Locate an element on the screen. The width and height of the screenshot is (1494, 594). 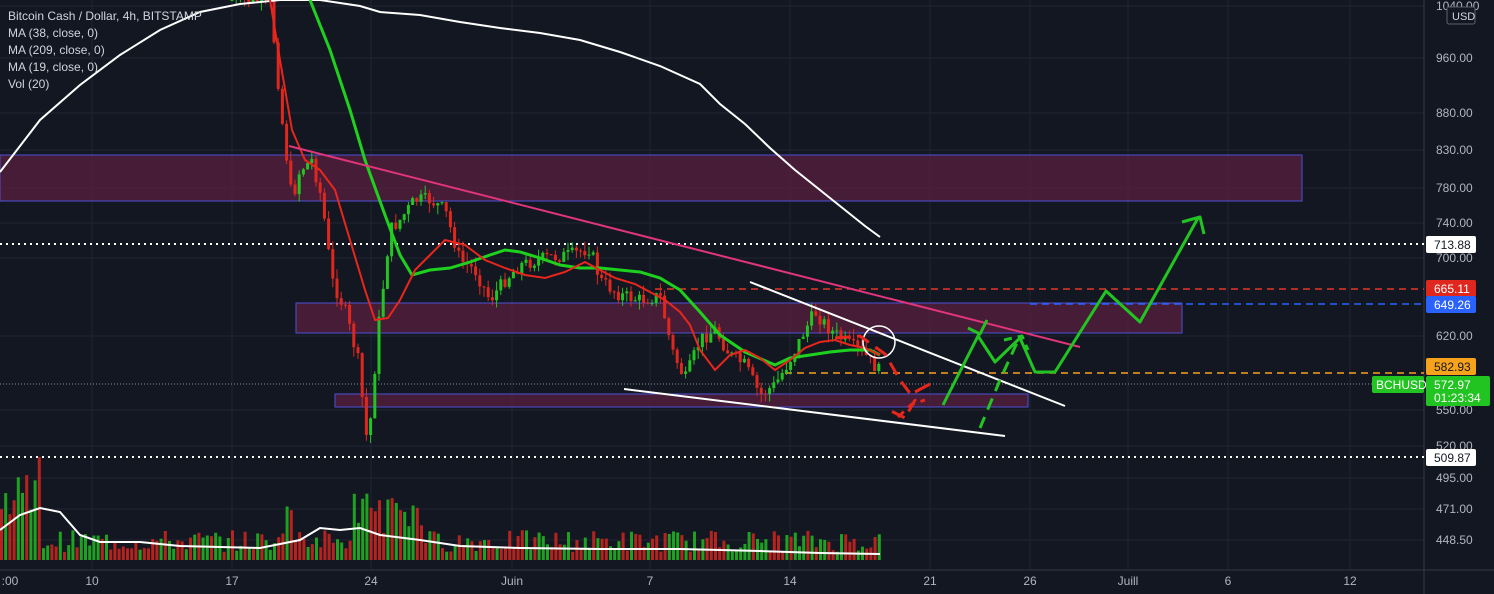
countdown-tag: 01:23:34 is located at coordinates (1457, 398).